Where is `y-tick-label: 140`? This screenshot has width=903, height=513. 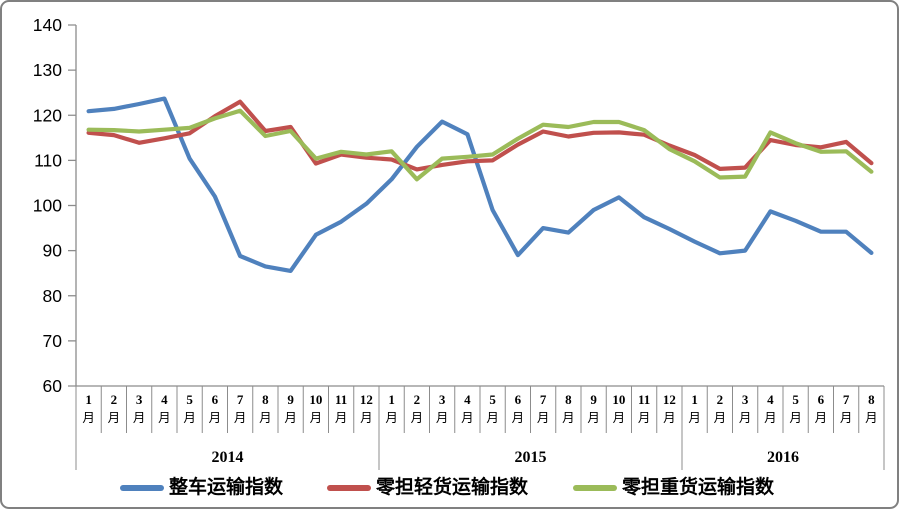 y-tick-label: 140 is located at coordinates (47, 25).